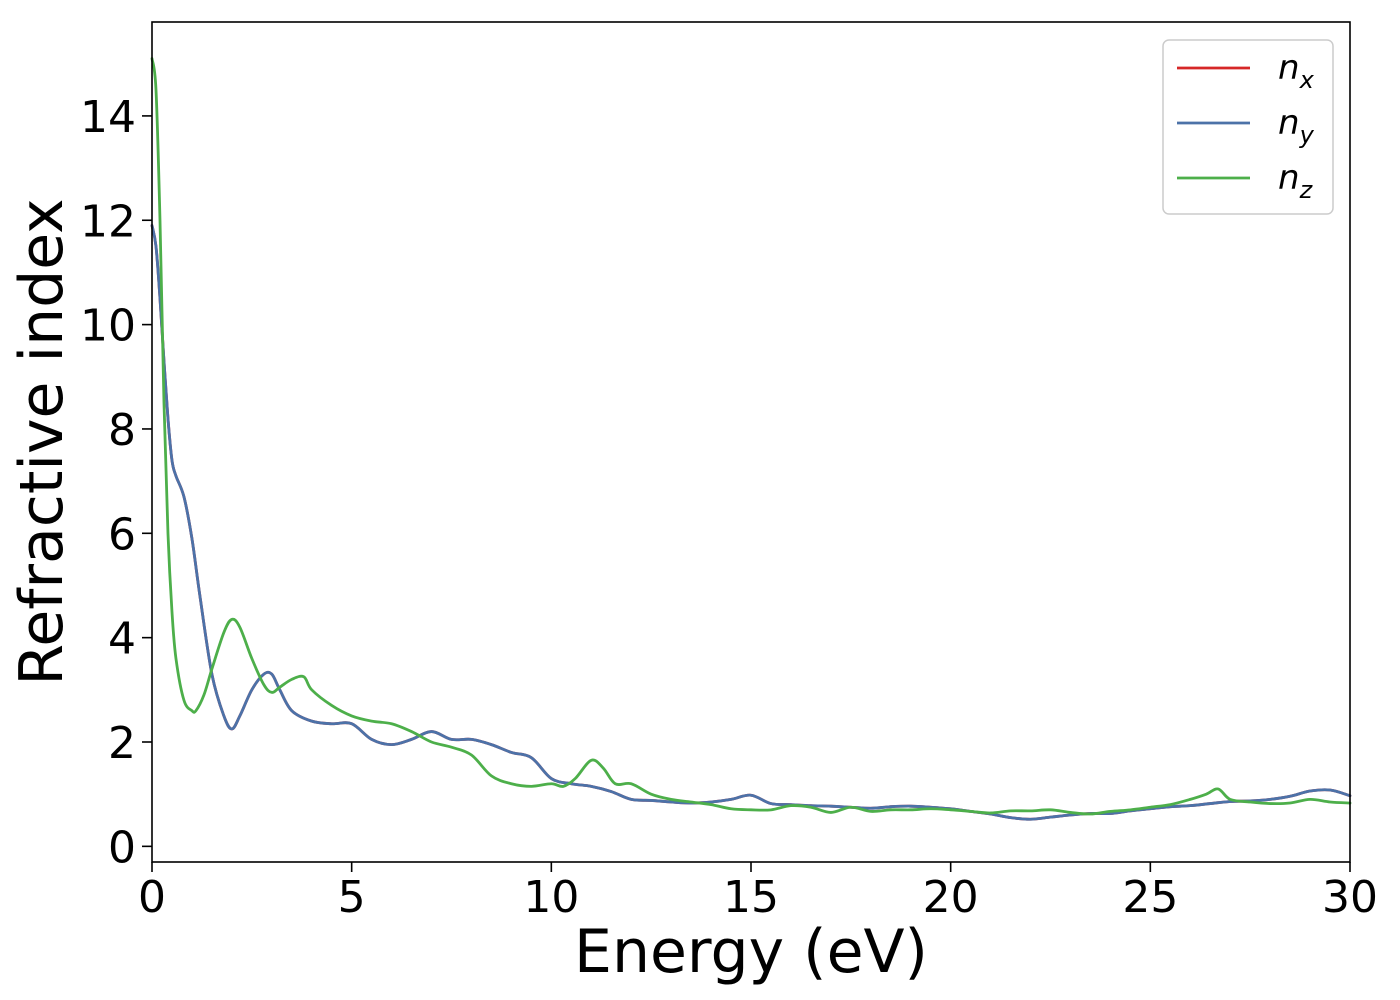 The width and height of the screenshot is (1400, 1000). What do you see at coordinates (951, 897) in the screenshot?
I see `x-tick-label: 20` at bounding box center [951, 897].